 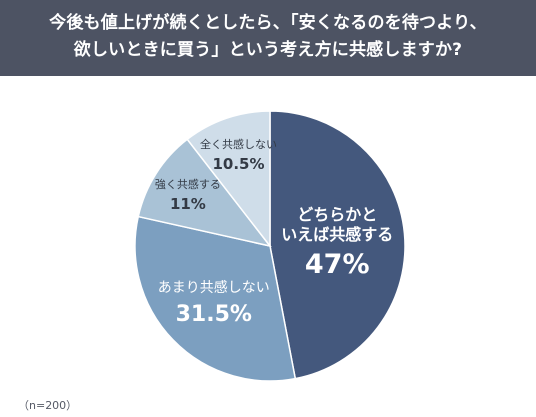 I want to click on sample-size-note: （n=200）, so click(x=48, y=405).